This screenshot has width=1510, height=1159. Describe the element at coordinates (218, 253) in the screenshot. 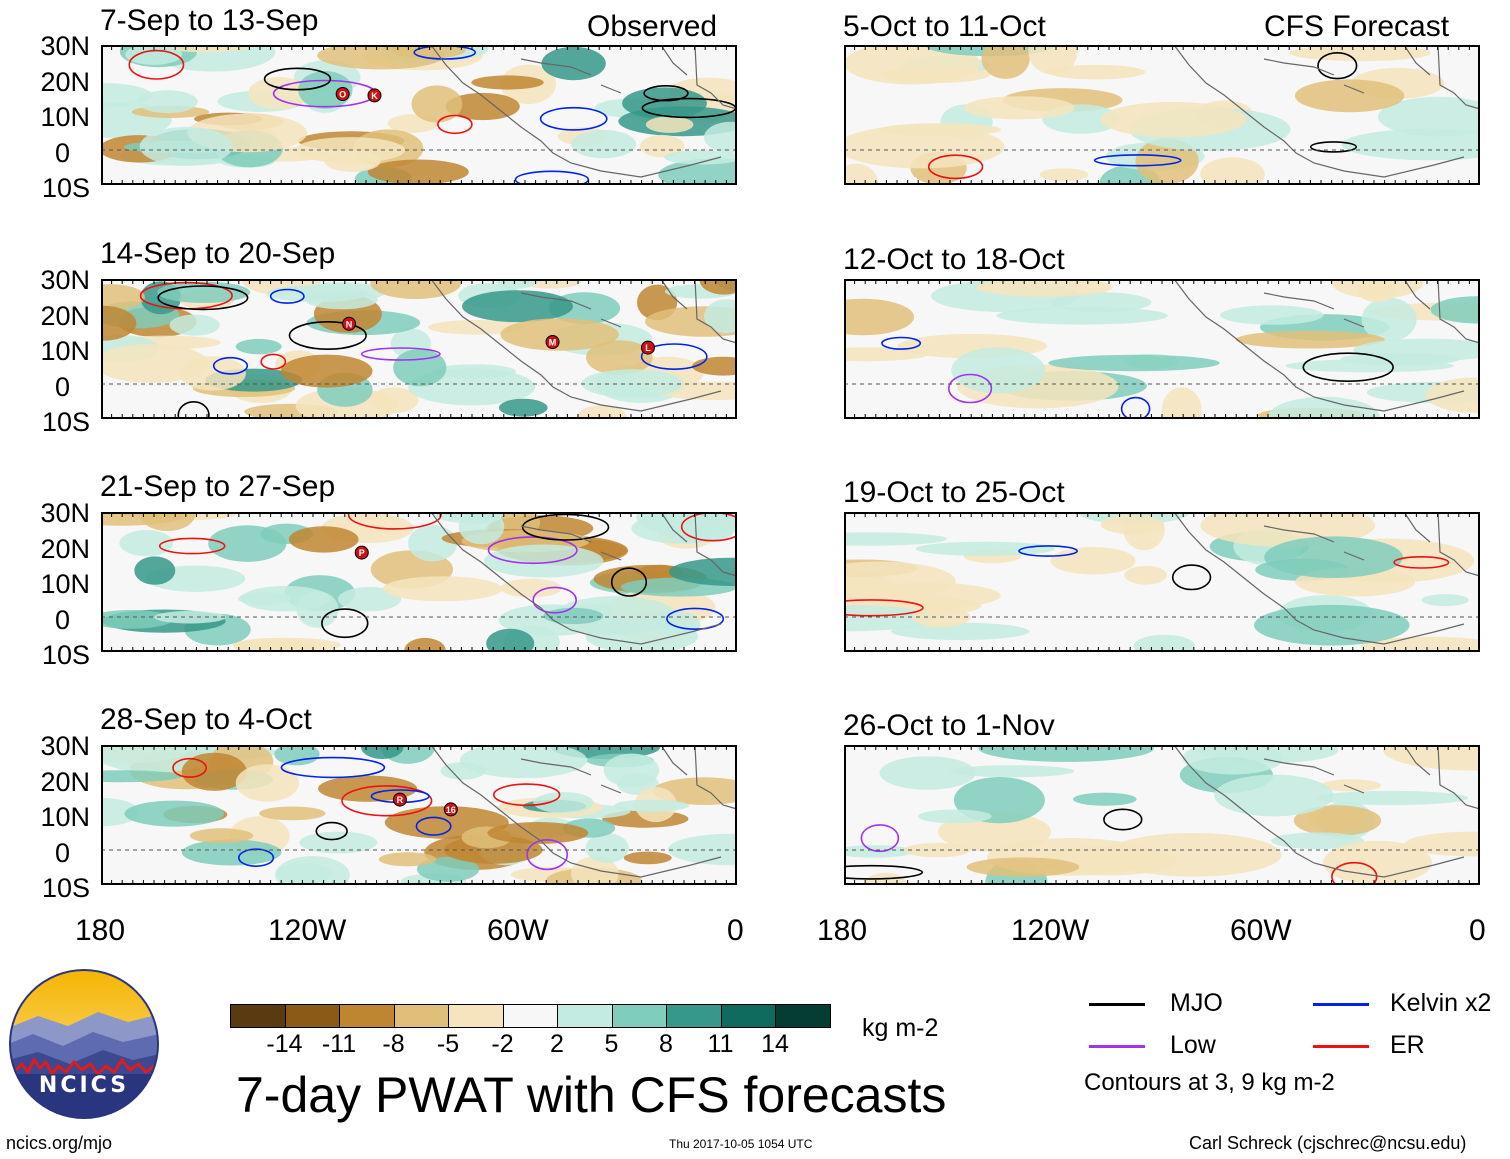

I see `panel-title: 14-Sep to 20-Sep` at that location.